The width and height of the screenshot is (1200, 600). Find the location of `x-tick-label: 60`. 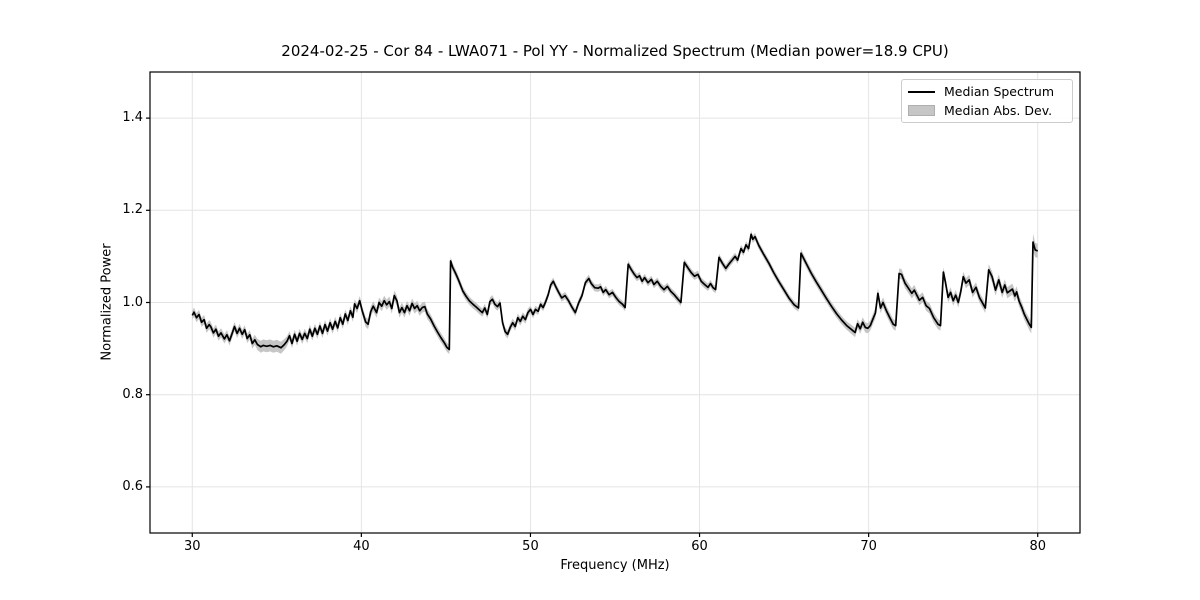

x-tick-label: 60 is located at coordinates (699, 546).